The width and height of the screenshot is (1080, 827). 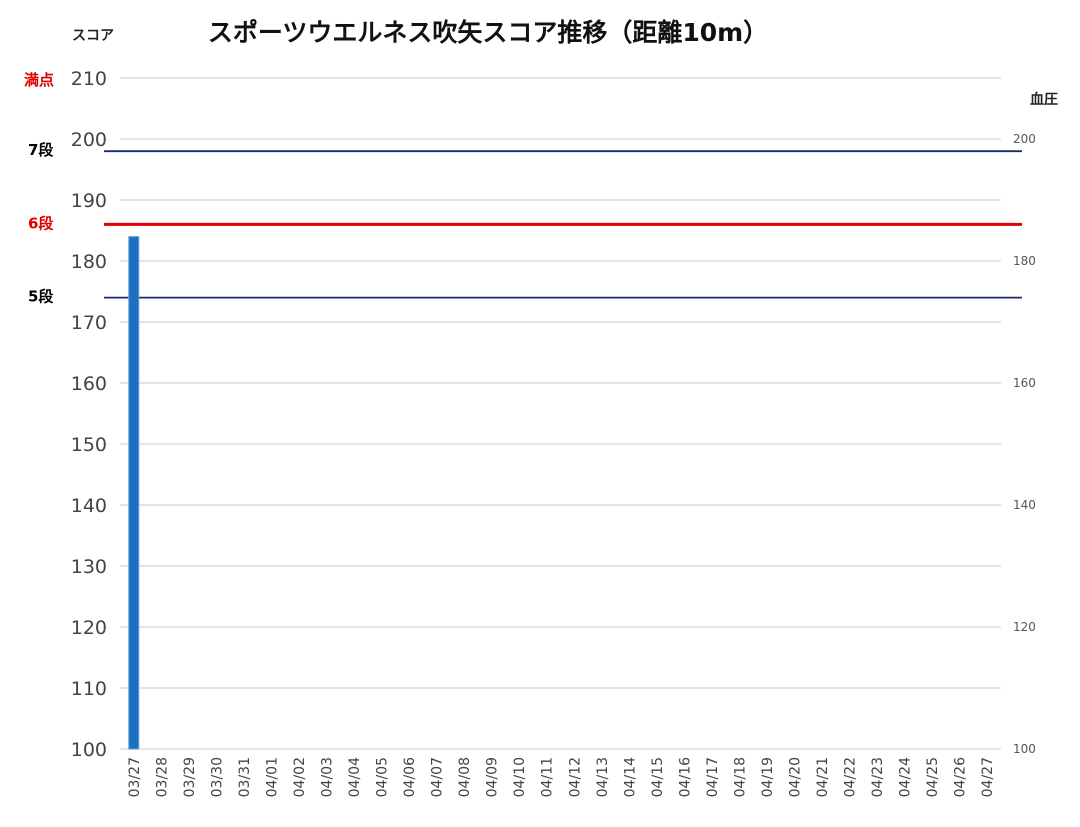 What do you see at coordinates (988, 777) in the screenshot?
I see `x-tick-label: 04/27` at bounding box center [988, 777].